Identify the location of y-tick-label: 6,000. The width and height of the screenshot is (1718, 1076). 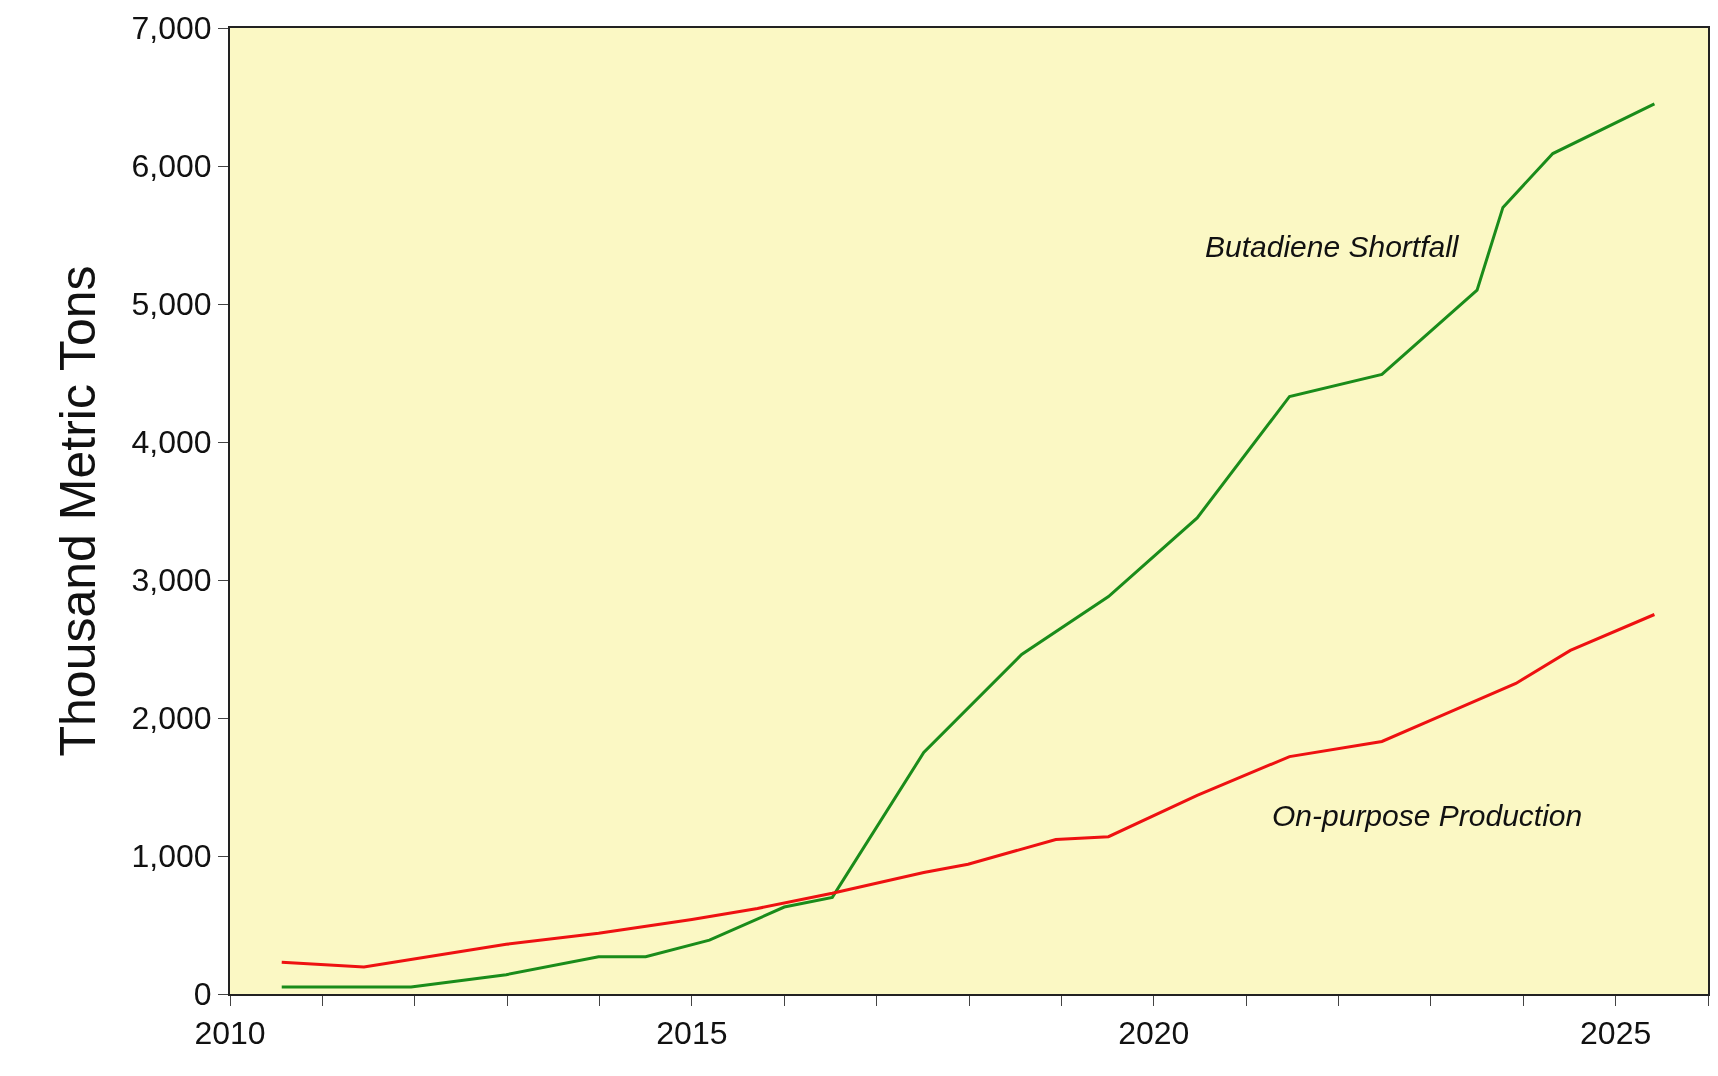
(171, 166).